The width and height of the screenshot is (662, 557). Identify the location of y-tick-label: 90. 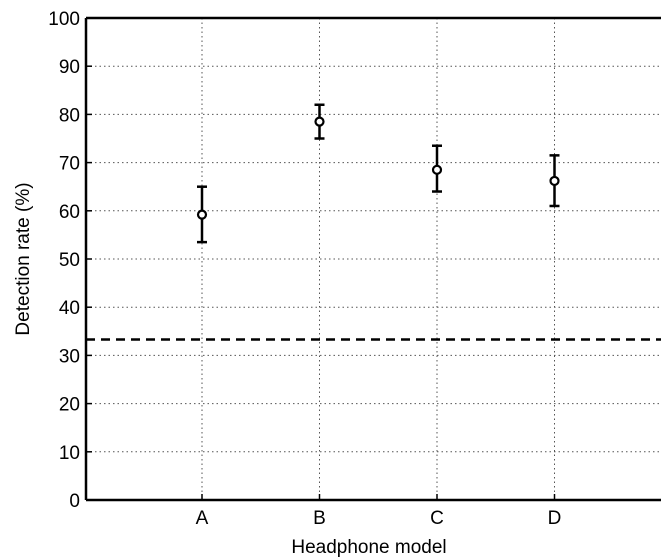
(69, 67).